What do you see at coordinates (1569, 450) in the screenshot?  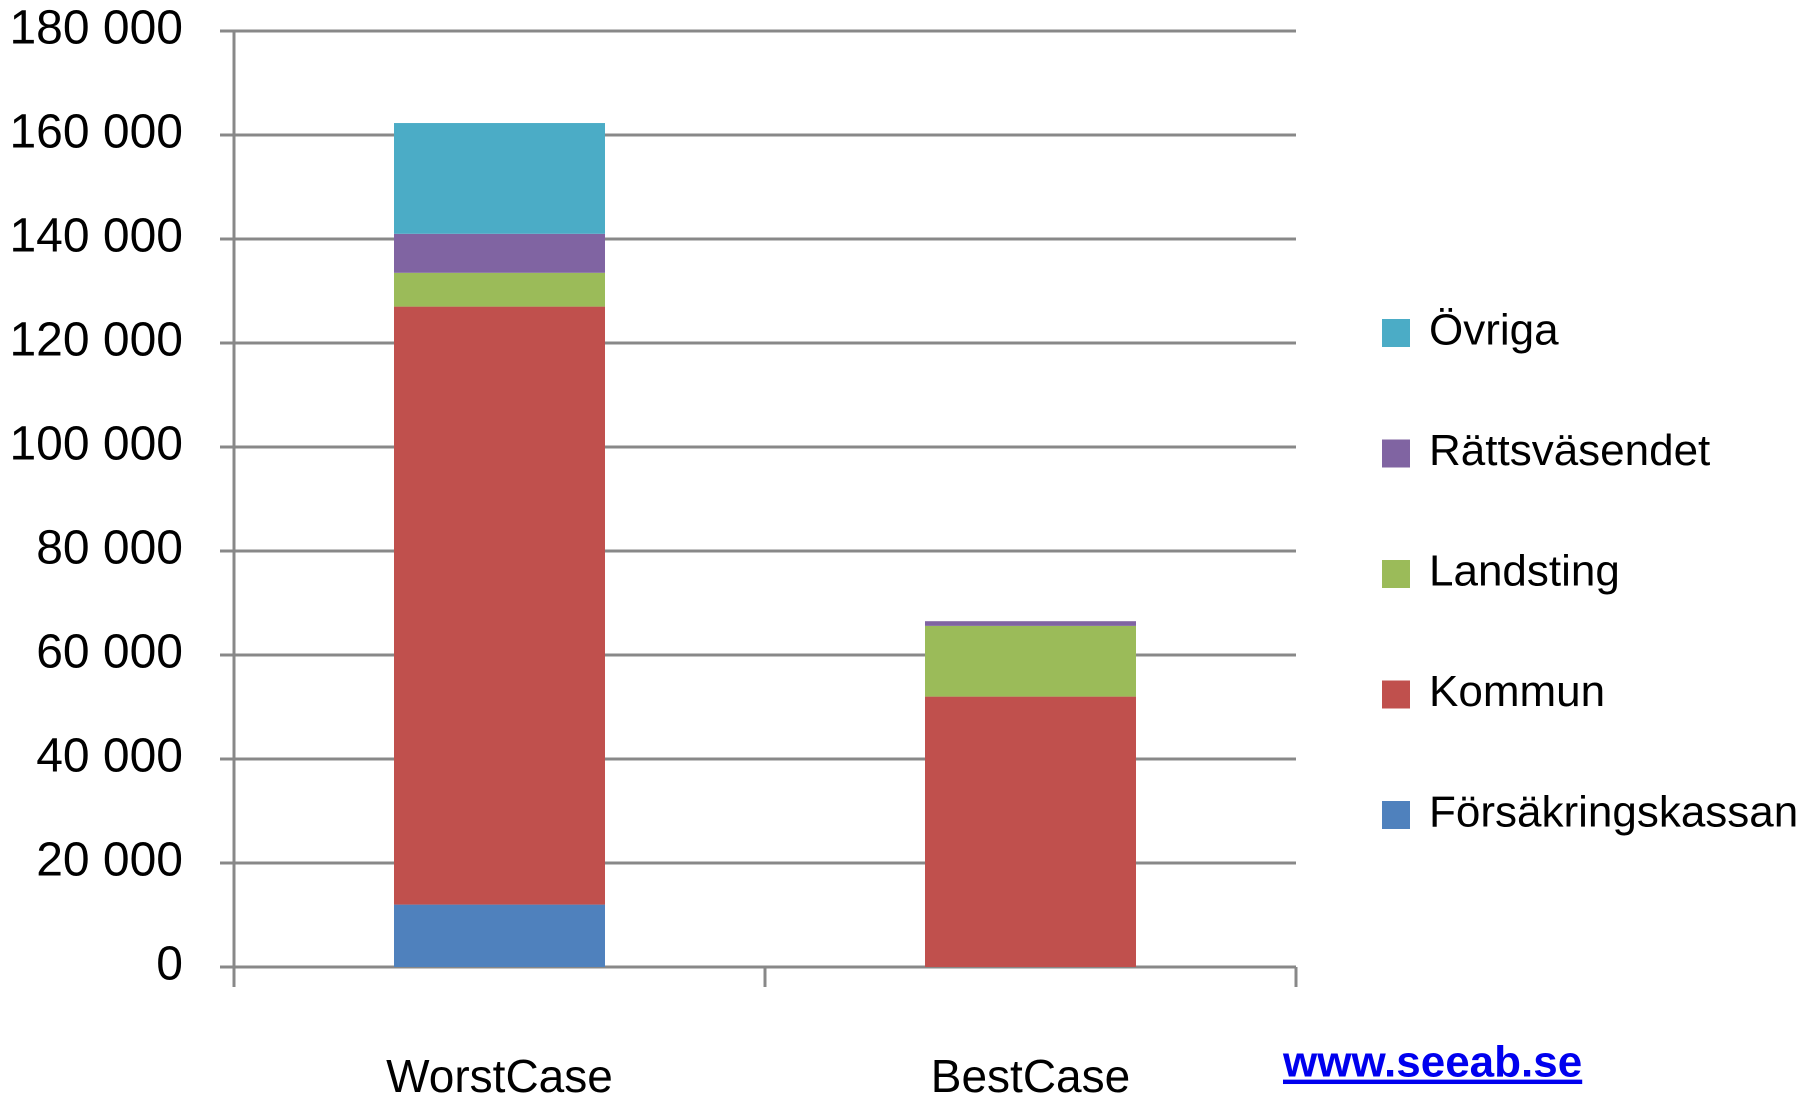 I see `legend-label: Rättsväsendet` at bounding box center [1569, 450].